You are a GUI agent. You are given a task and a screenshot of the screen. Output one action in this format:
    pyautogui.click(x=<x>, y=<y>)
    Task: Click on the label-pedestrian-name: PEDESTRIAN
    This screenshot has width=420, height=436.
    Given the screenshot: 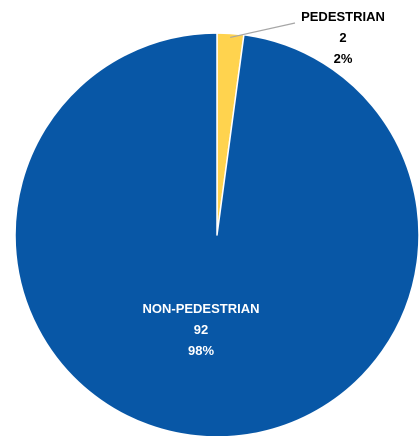 What is the action you would take?
    pyautogui.click(x=343, y=16)
    